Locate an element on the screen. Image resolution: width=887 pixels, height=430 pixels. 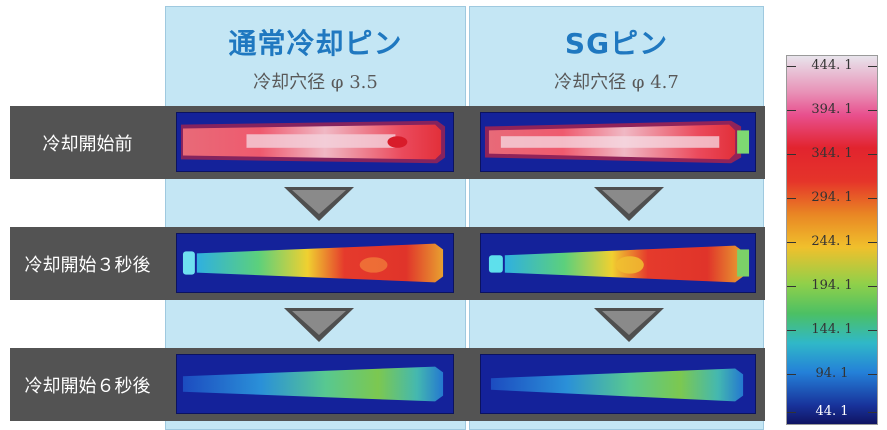
thermal-image-normal-before is located at coordinates (315, 142).